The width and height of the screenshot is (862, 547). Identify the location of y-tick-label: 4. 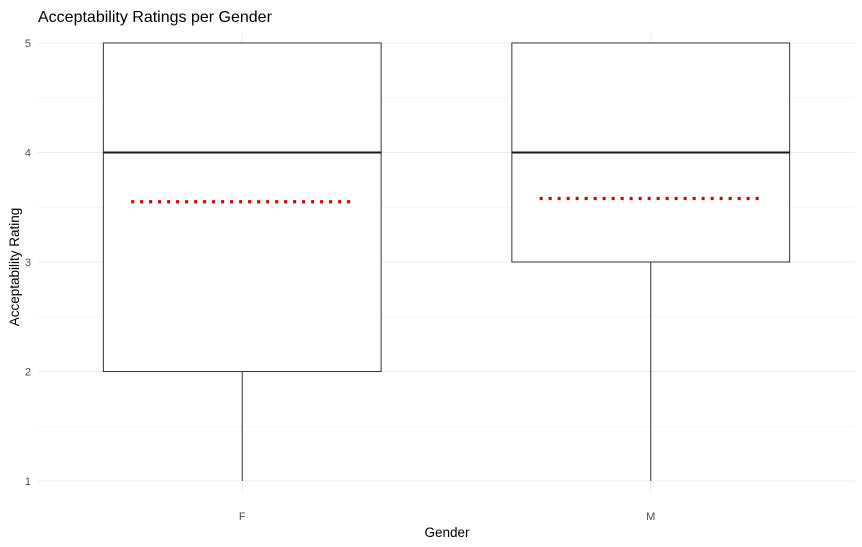
(28, 153).